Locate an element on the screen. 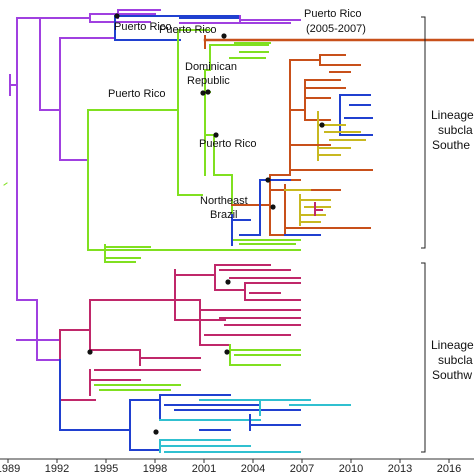 This screenshot has height=474, width=474. lower-lineage-label-3: Southw is located at coordinates (452, 375).